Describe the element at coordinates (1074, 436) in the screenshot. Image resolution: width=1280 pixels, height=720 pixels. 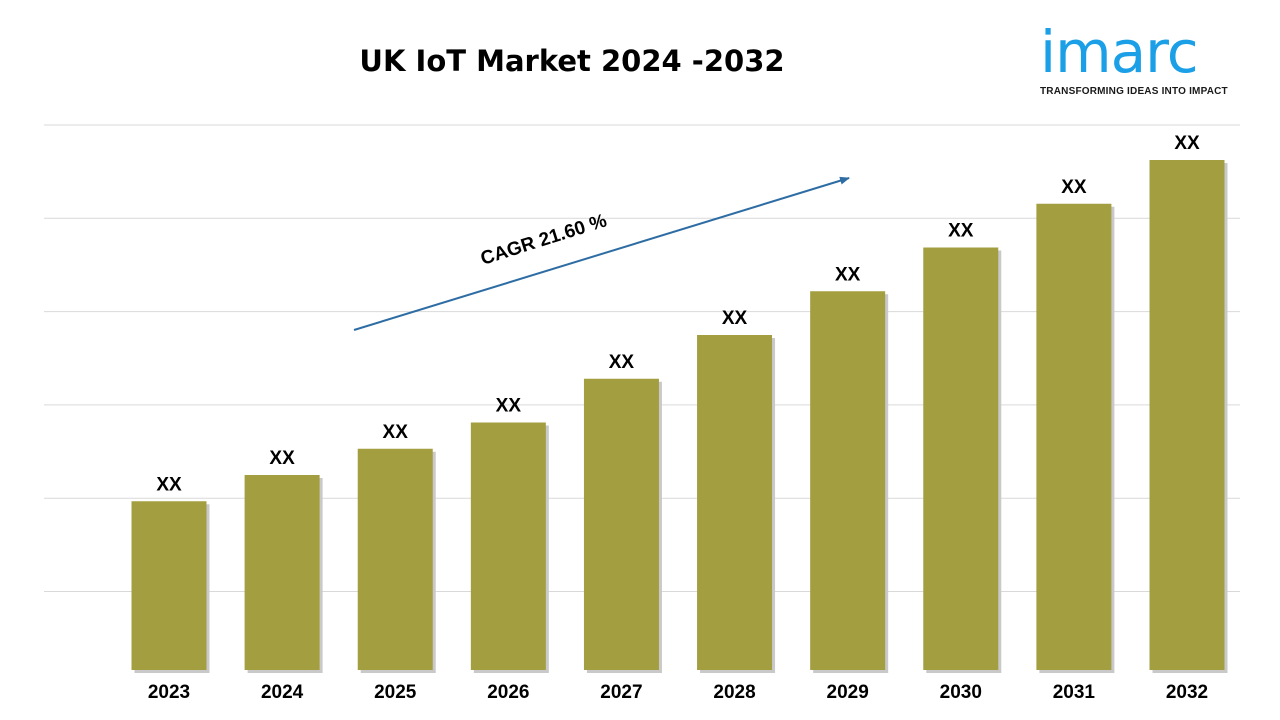
I see `bar-2031` at that location.